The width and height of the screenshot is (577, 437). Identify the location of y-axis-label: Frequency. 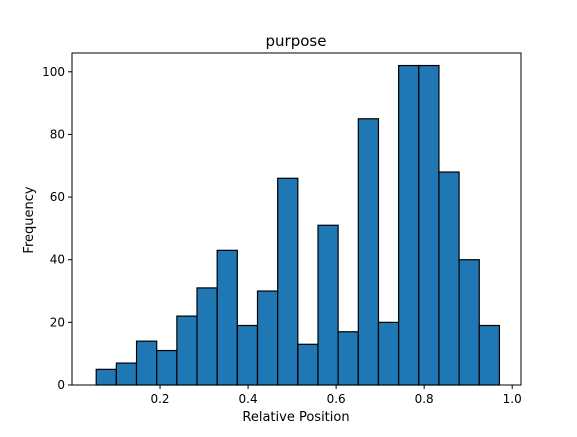
(29, 219).